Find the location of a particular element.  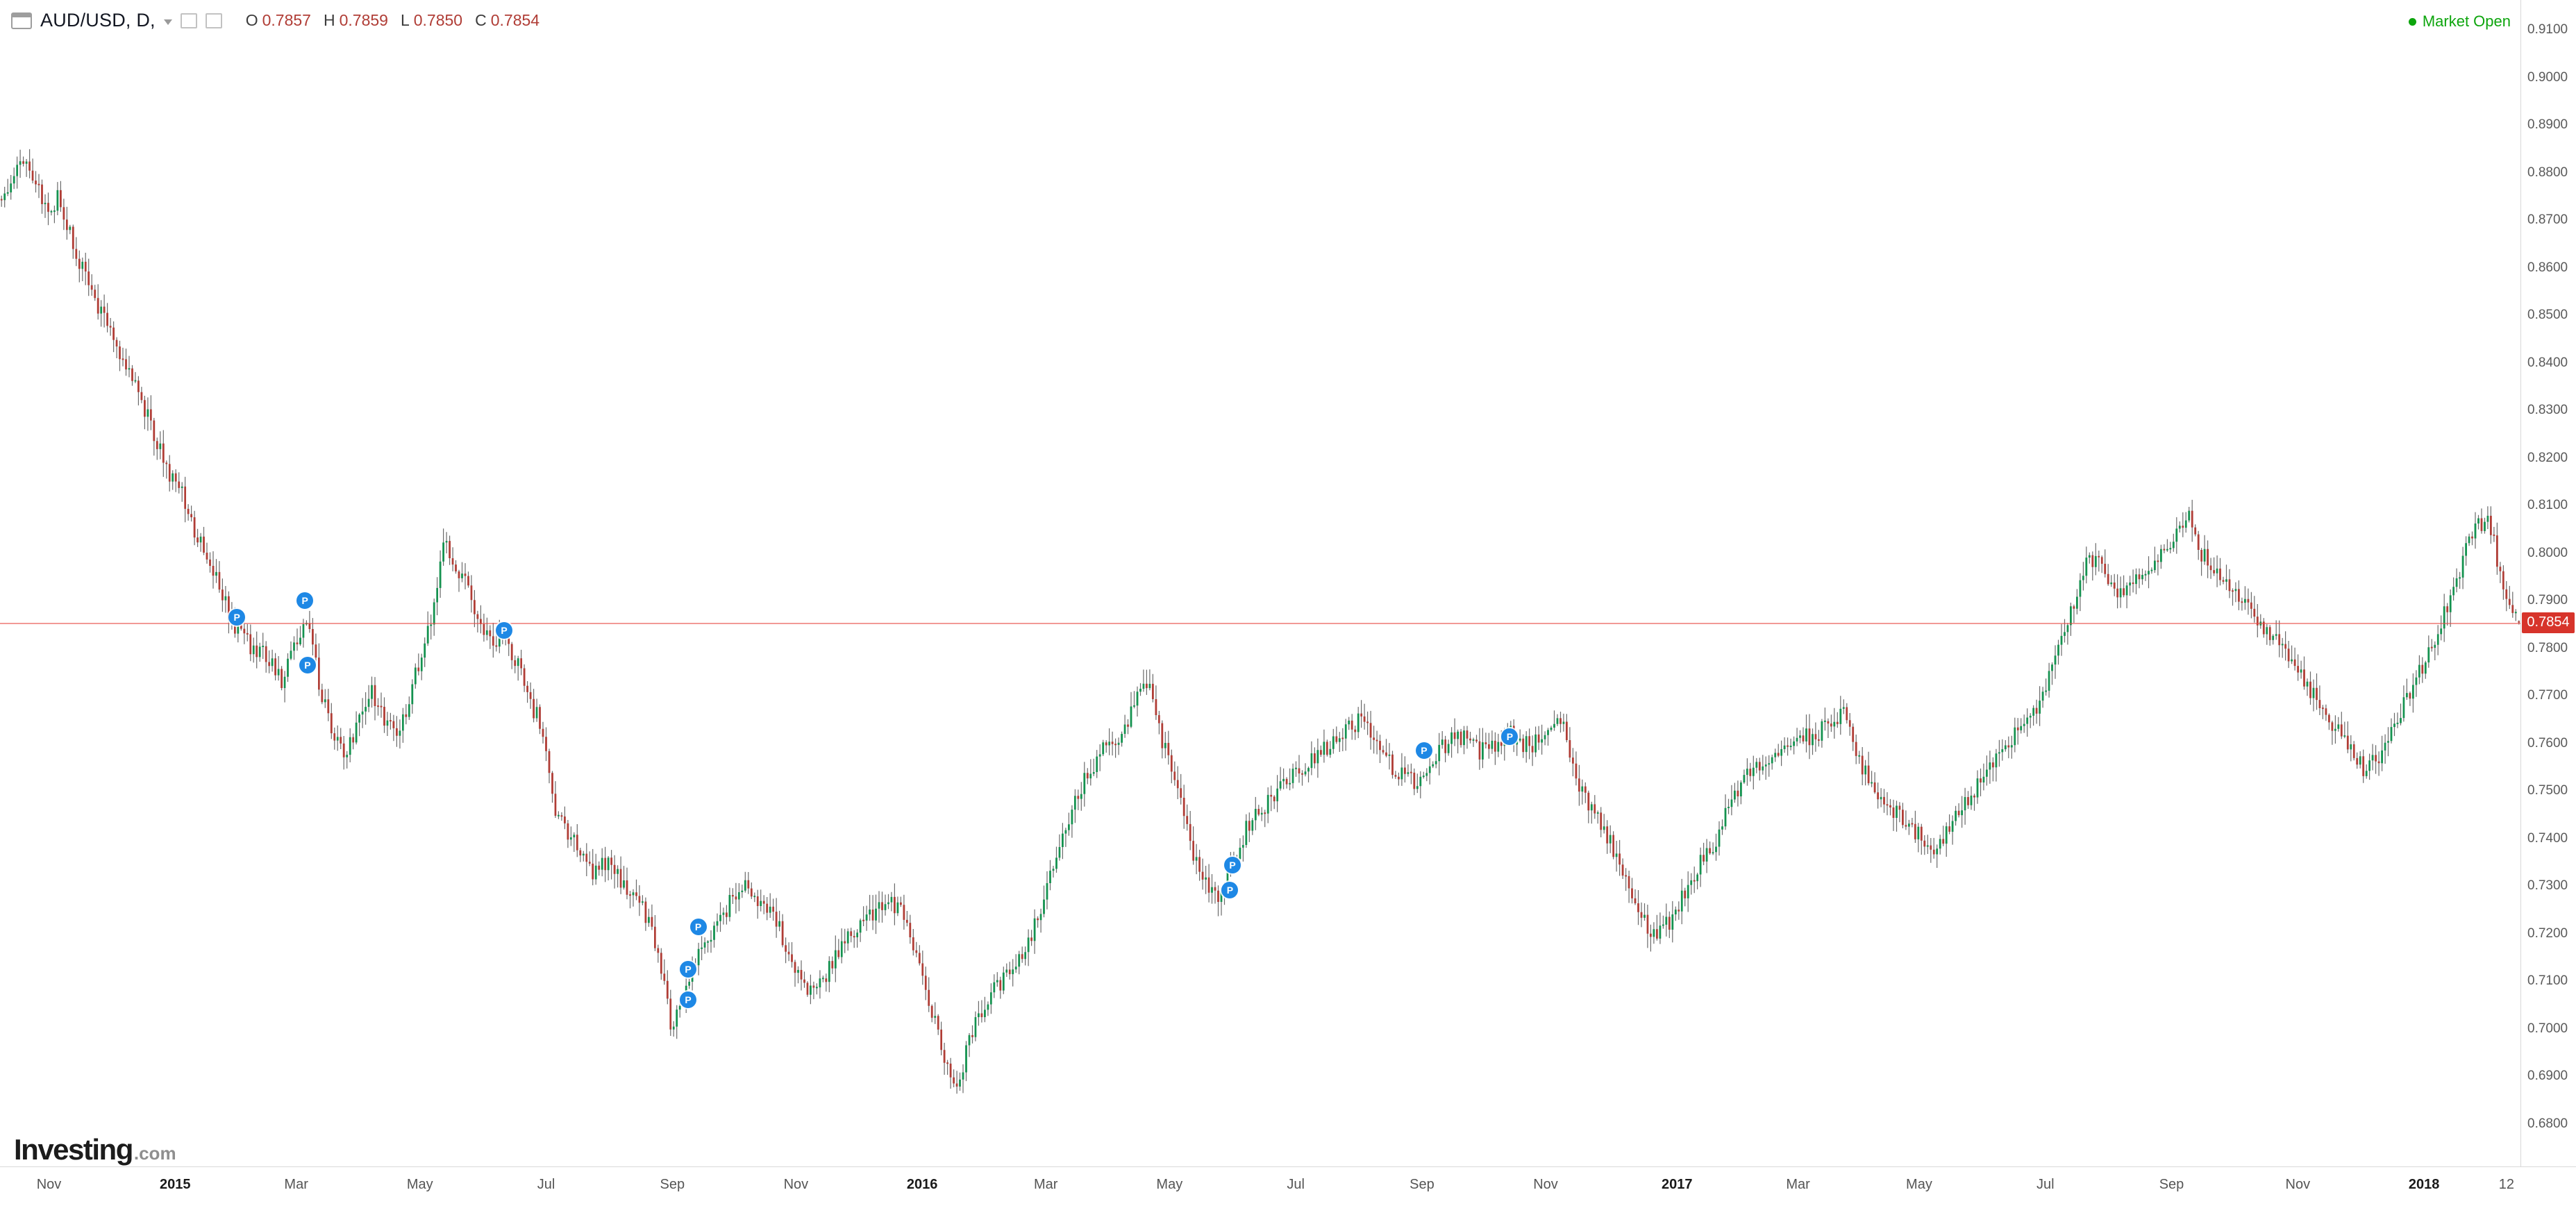

chart-style-icon is located at coordinates (188, 20).